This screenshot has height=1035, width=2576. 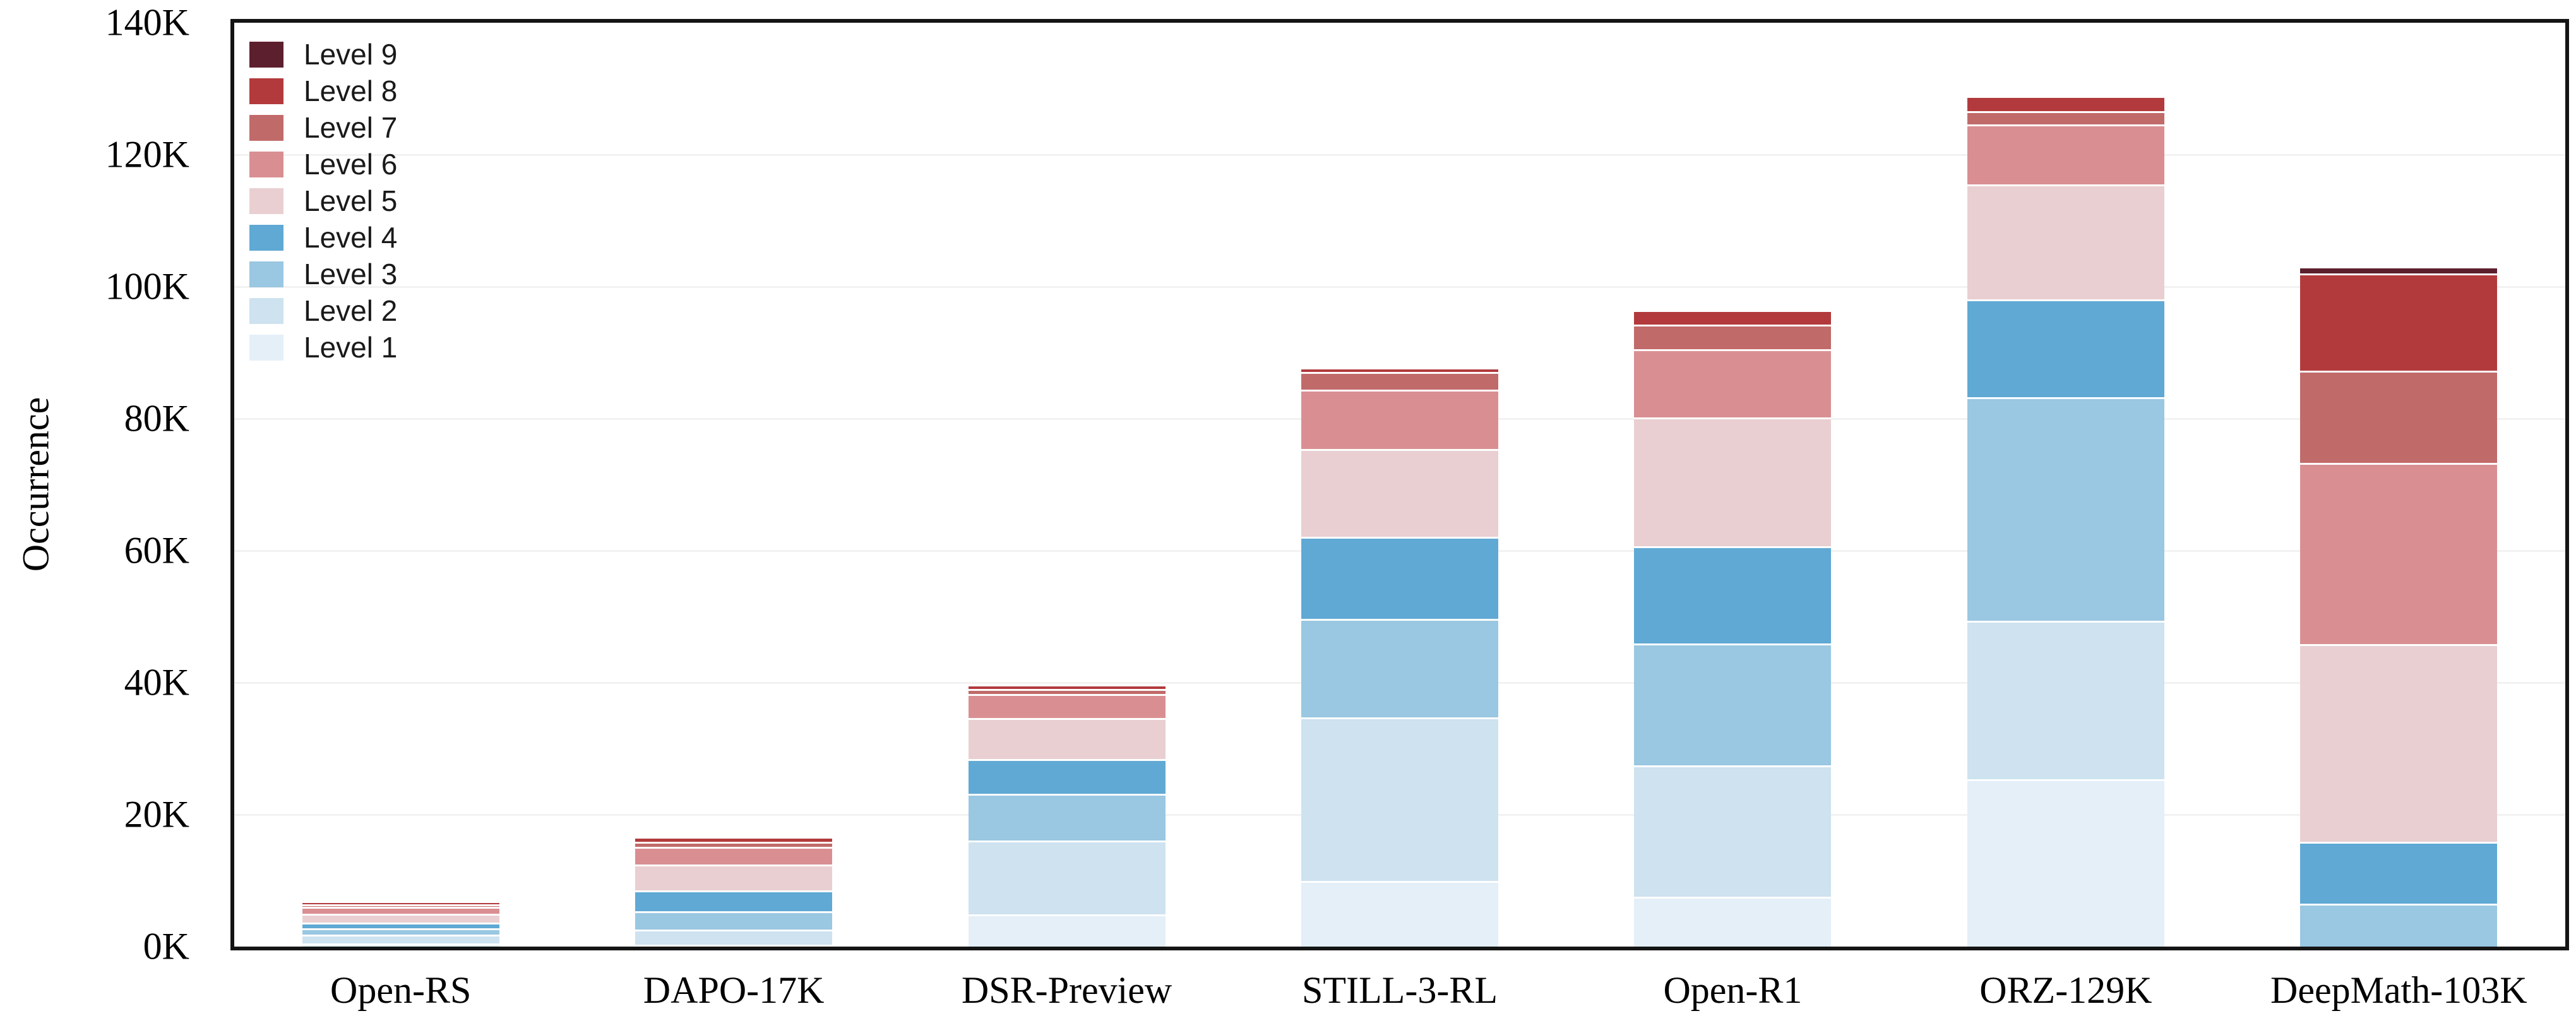 I want to click on legend-label-level-6: Level 6, so click(x=351, y=165).